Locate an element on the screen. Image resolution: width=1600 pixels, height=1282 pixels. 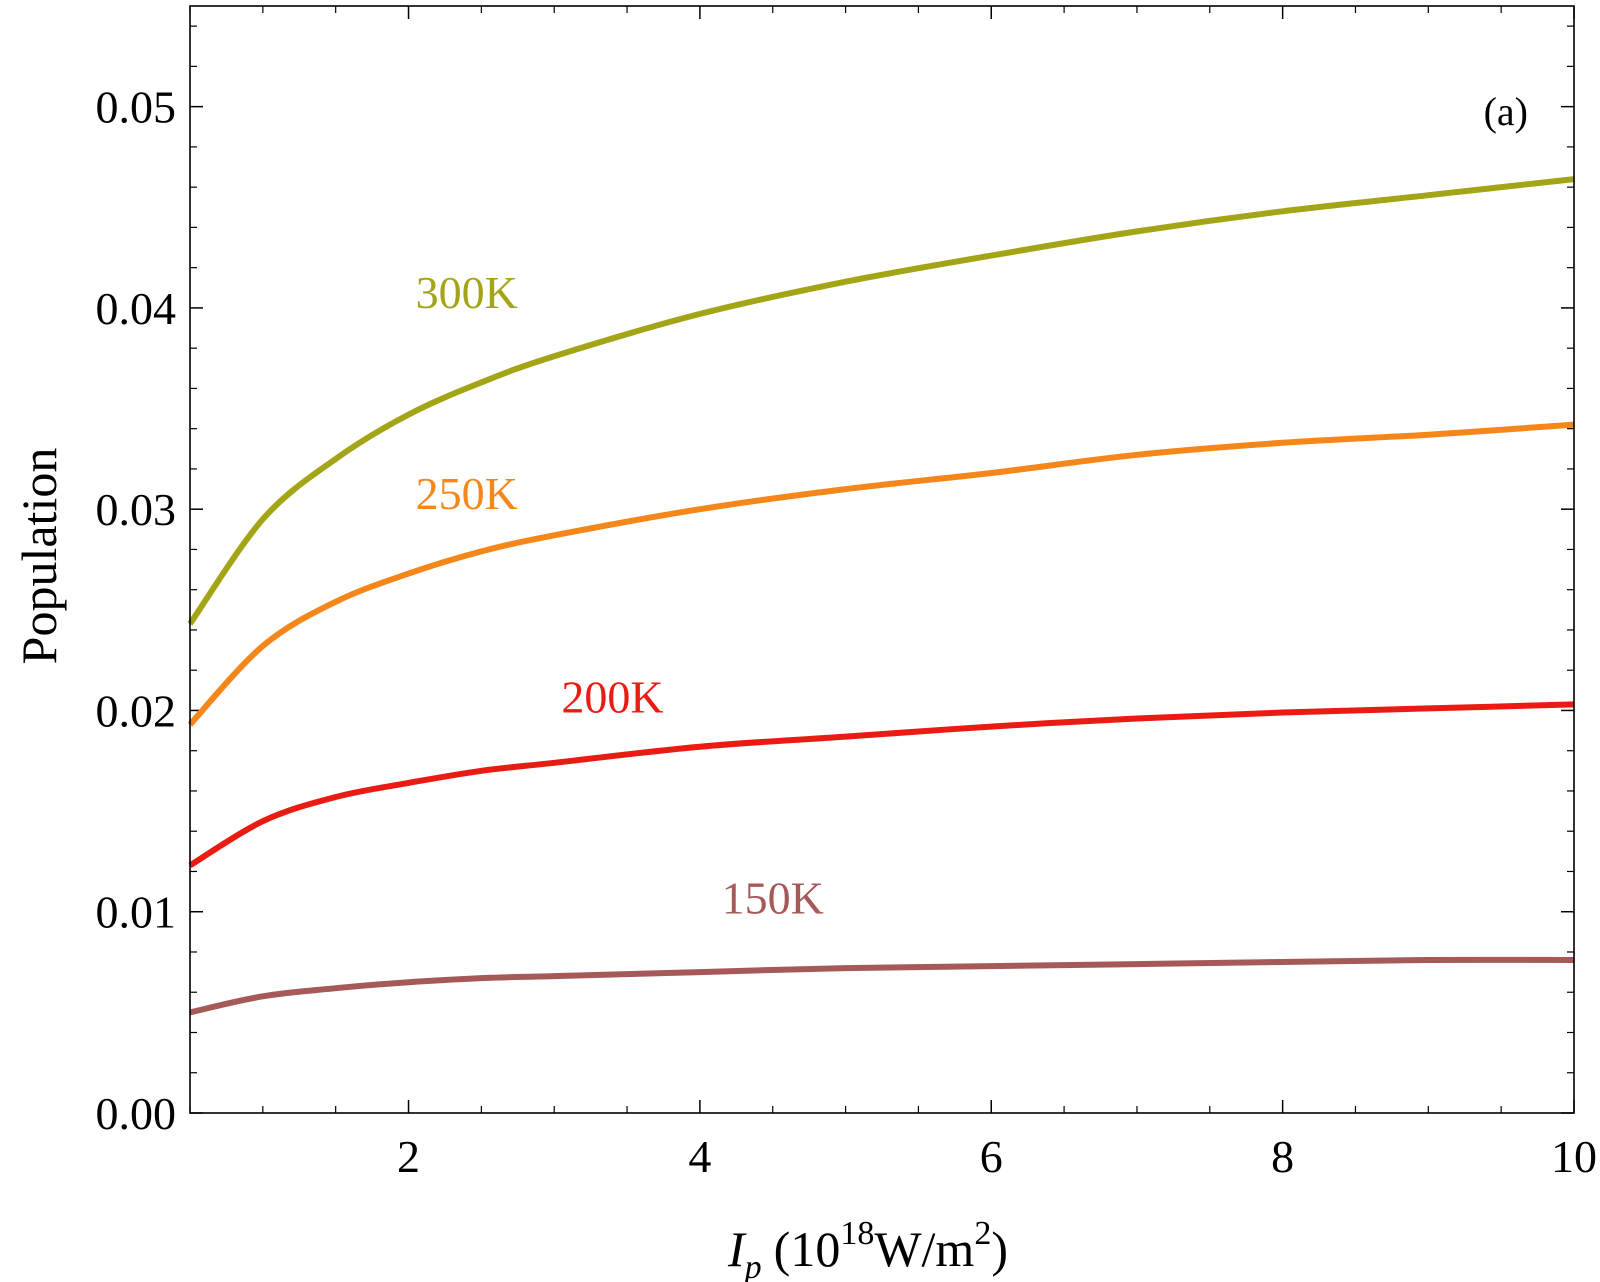
series-label-150k: 150K is located at coordinates (773, 898).